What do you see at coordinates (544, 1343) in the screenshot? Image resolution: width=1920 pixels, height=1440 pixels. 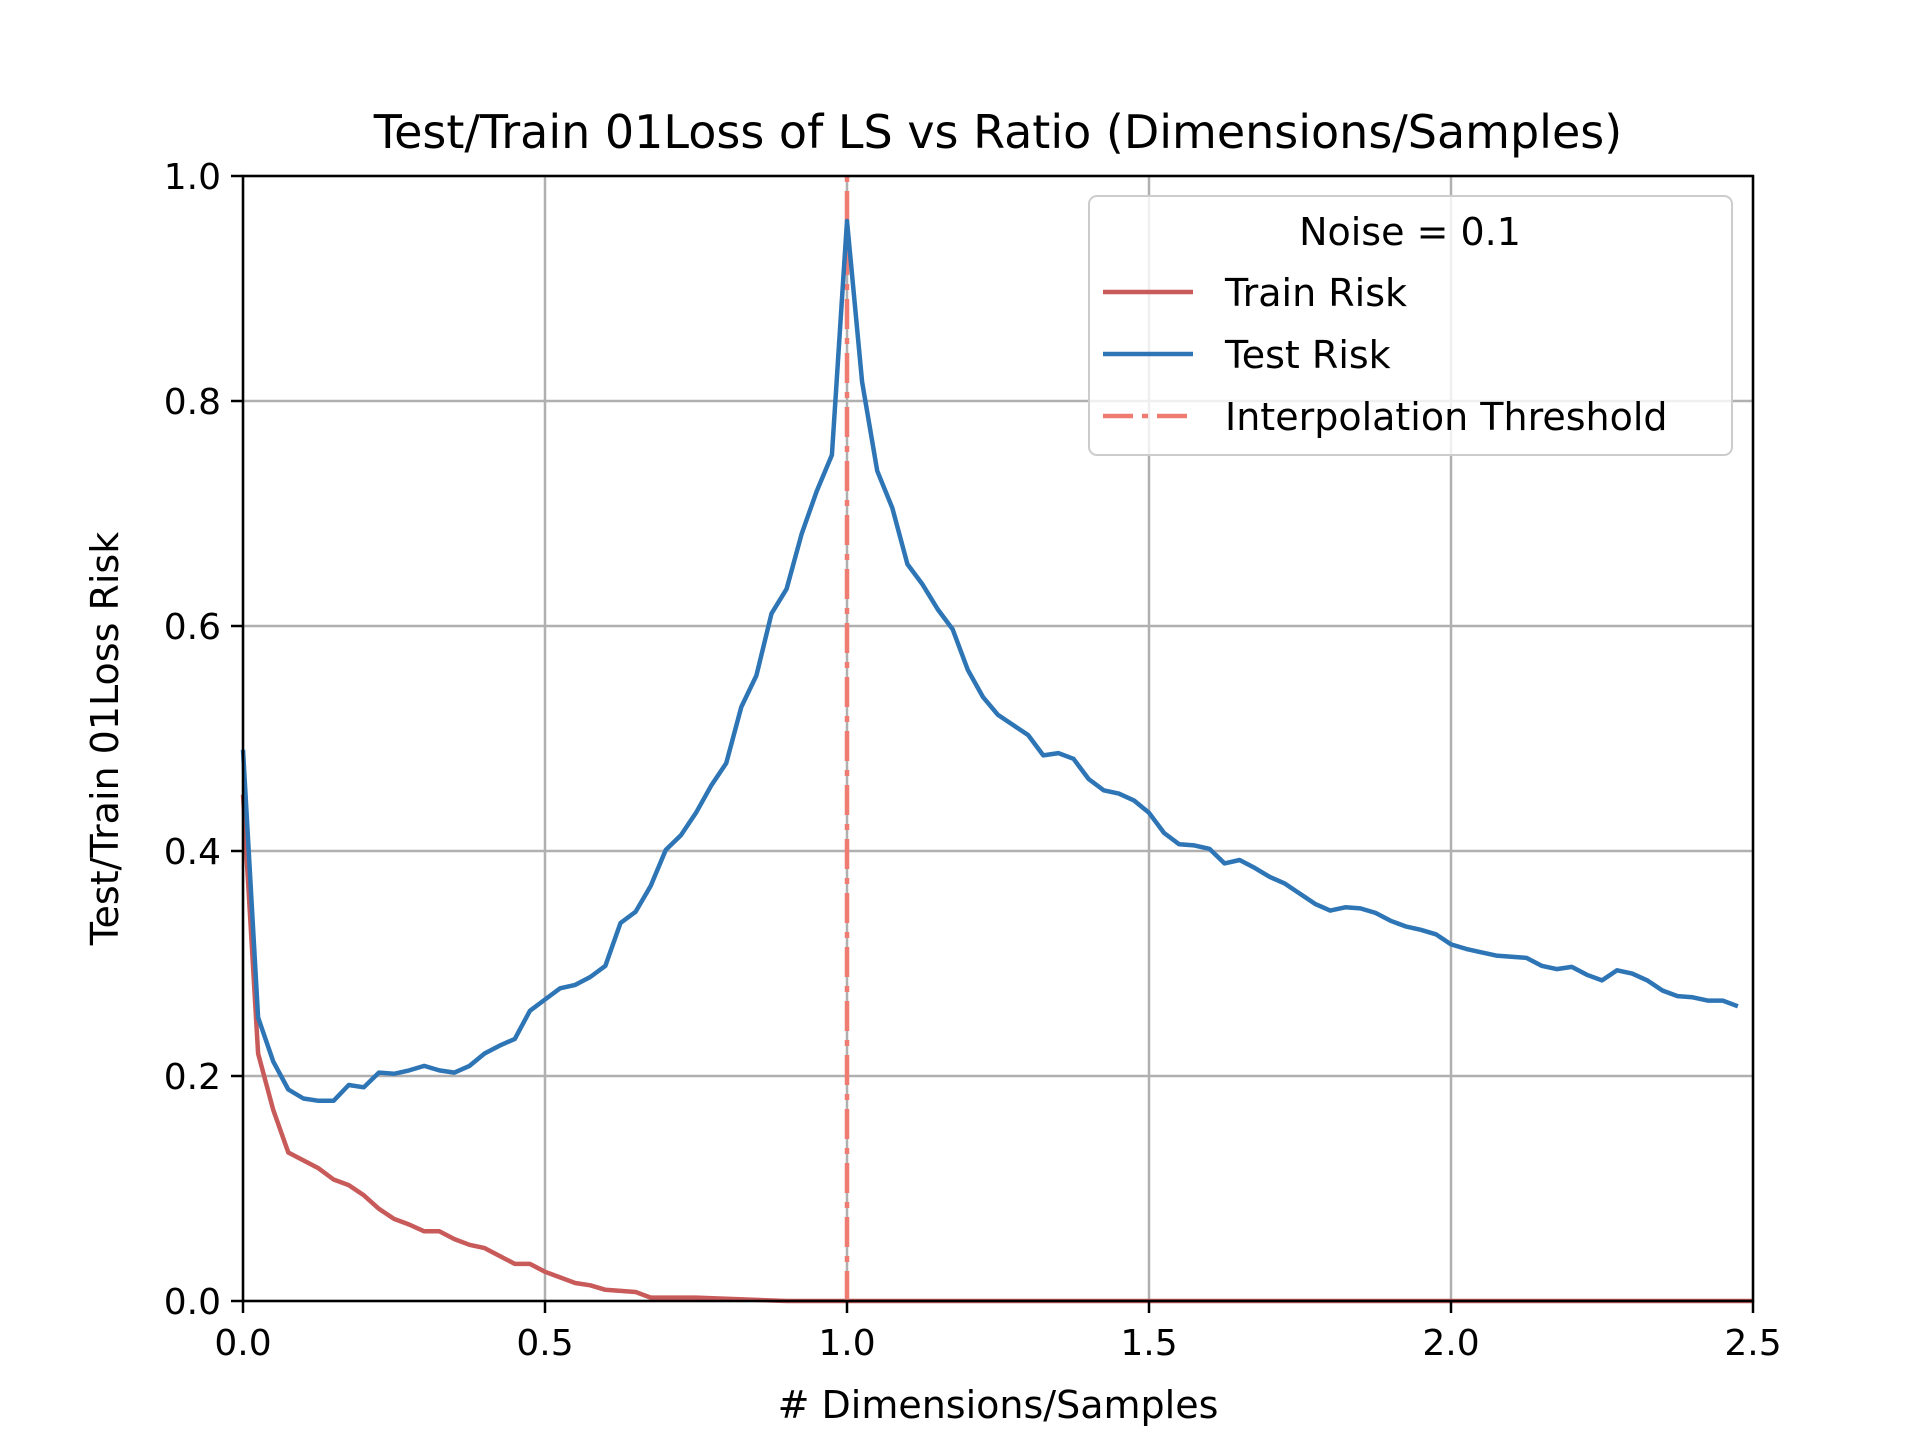 I see `x-tick-label: 0.5` at bounding box center [544, 1343].